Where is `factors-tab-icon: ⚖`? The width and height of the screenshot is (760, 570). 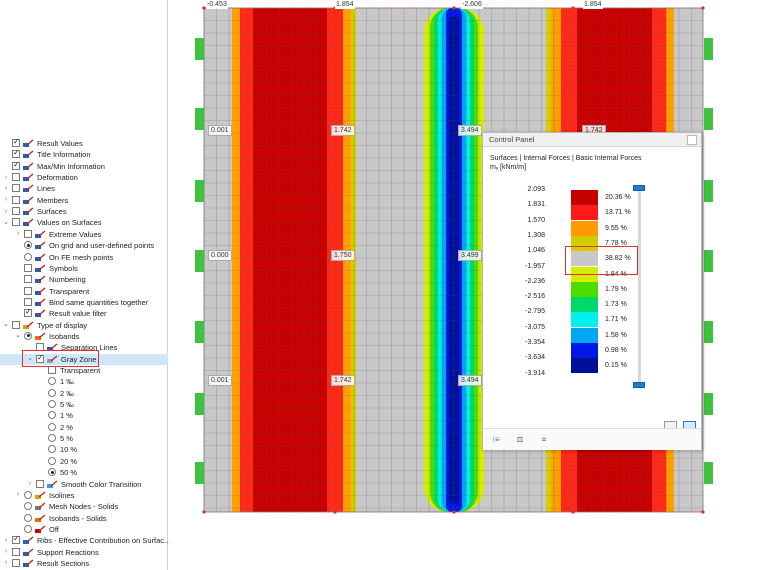 factors-tab-icon: ⚖ is located at coordinates (520, 439).